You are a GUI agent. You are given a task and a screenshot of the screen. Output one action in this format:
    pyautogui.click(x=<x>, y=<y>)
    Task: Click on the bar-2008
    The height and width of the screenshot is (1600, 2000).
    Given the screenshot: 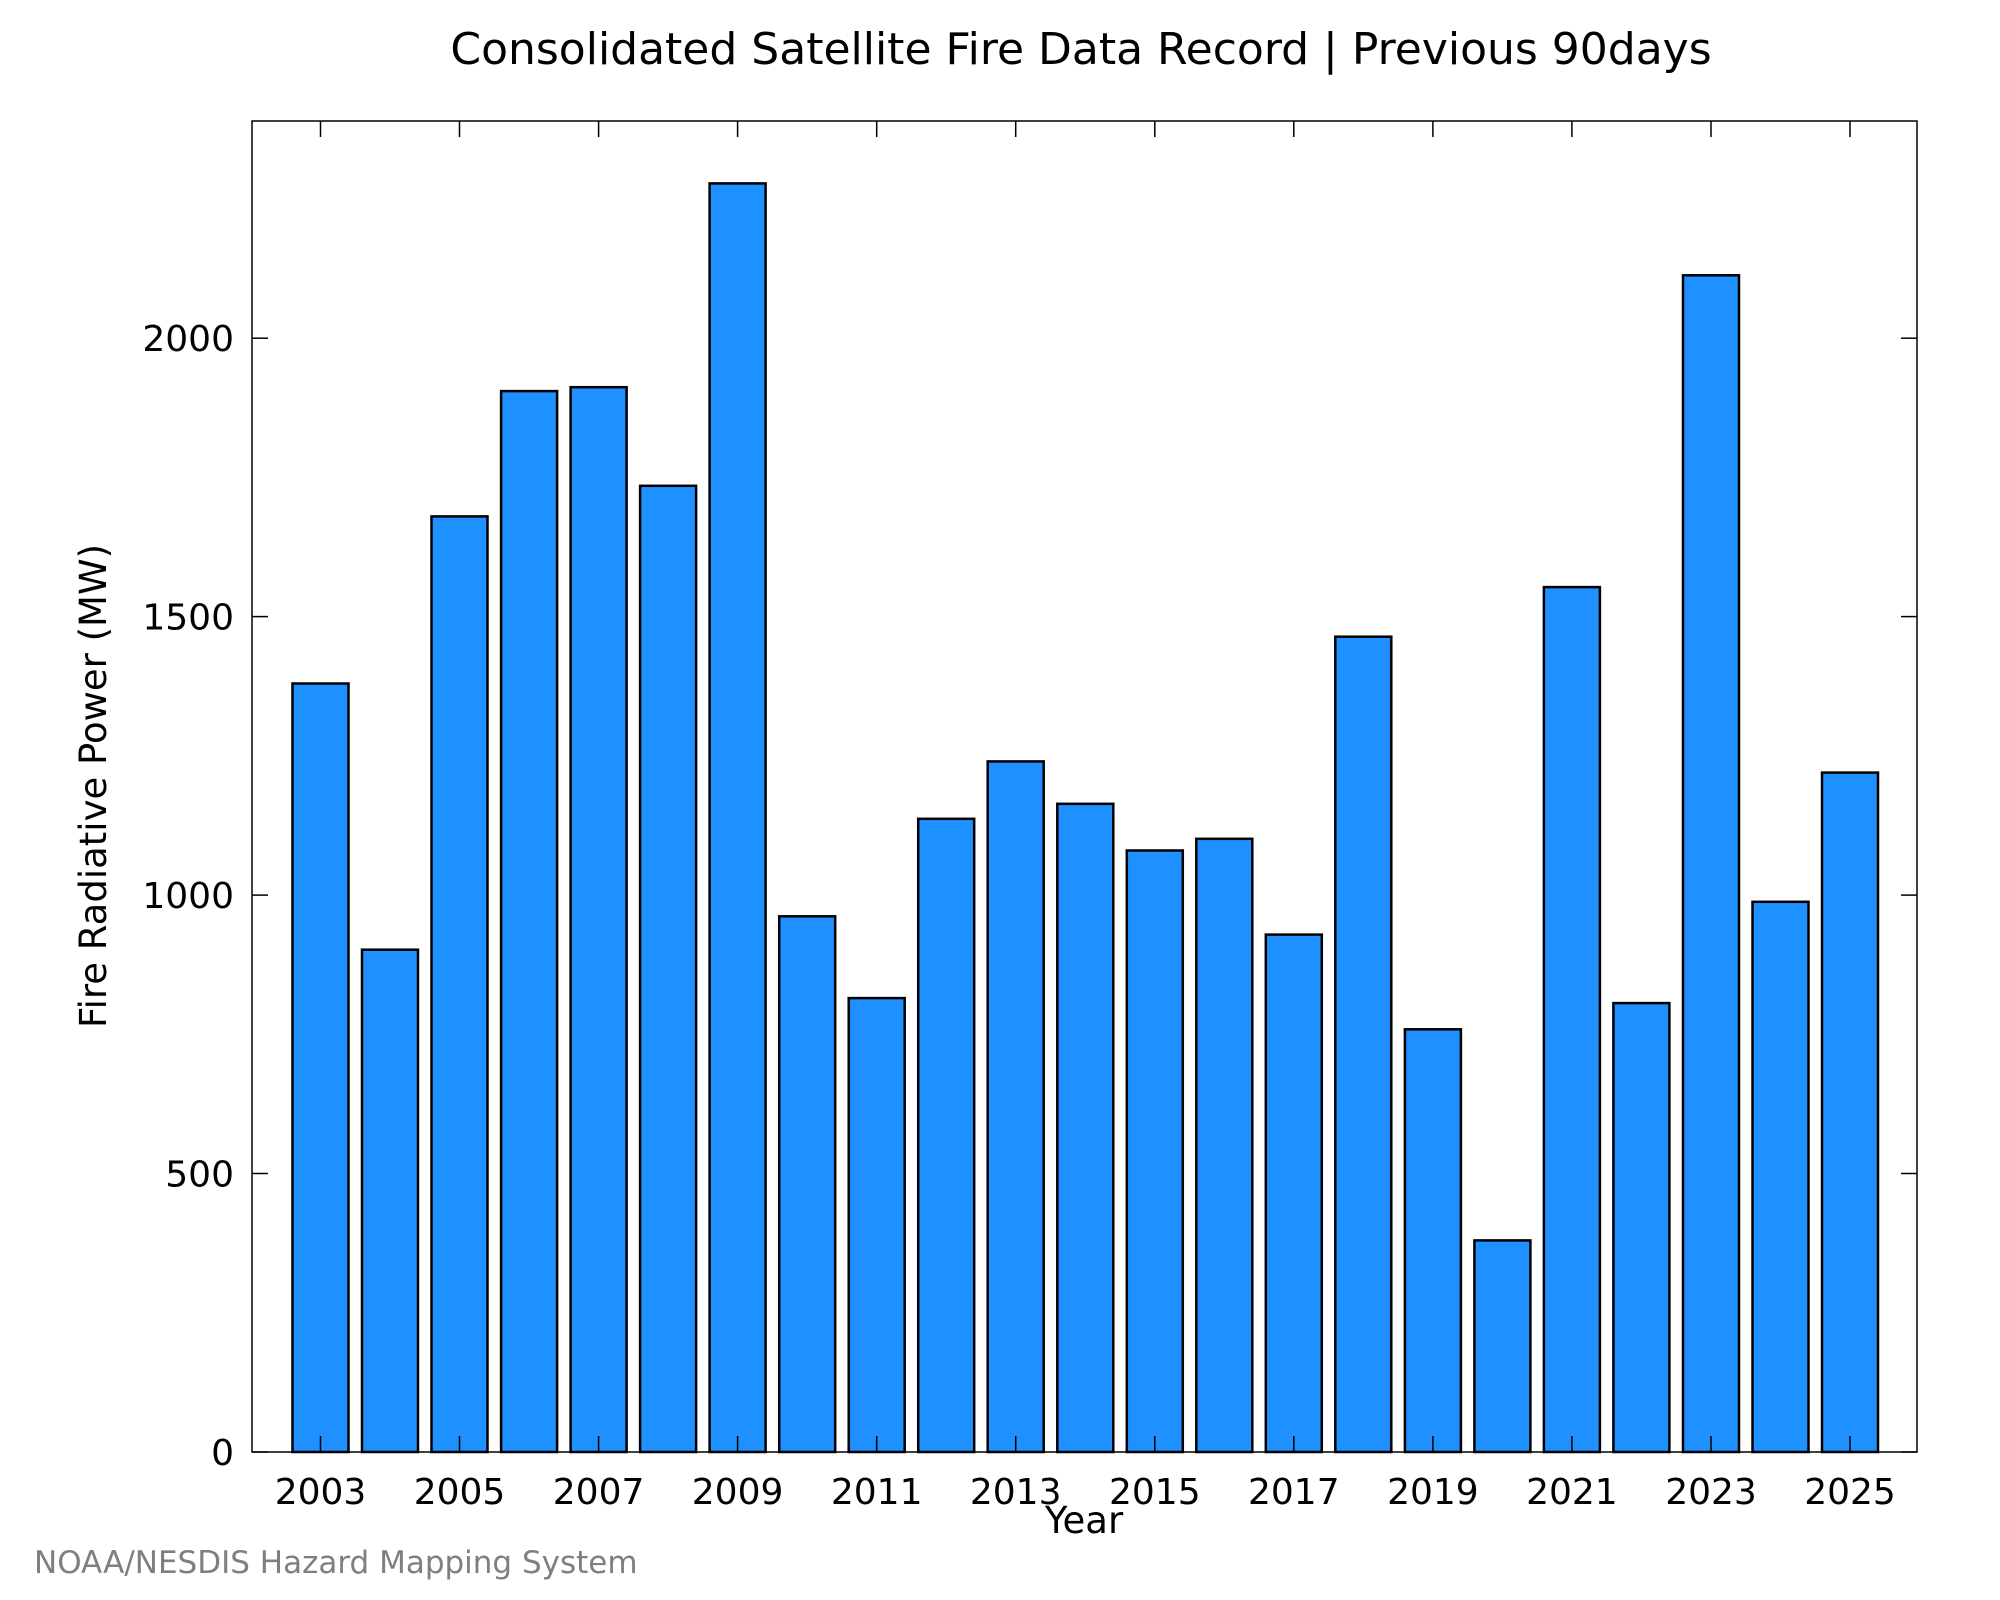 What is the action you would take?
    pyautogui.click(x=668, y=969)
    